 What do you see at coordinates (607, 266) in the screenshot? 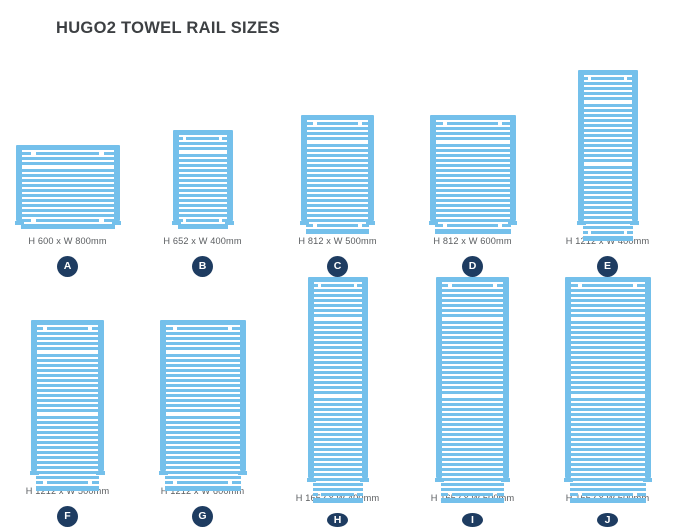
I see `product-badge-e: E` at bounding box center [607, 266].